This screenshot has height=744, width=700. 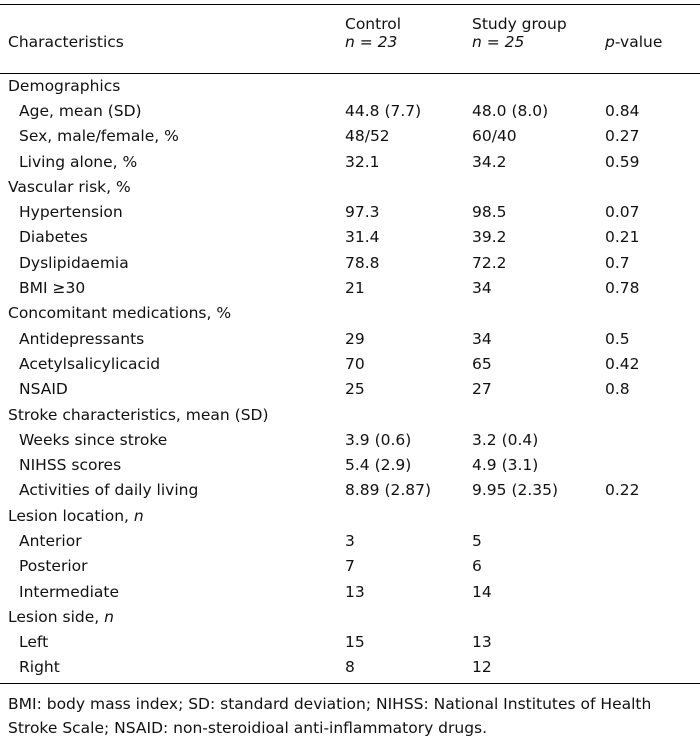 What do you see at coordinates (510, 110) in the screenshot?
I see `study-value: 48.0 (8.0)` at bounding box center [510, 110].